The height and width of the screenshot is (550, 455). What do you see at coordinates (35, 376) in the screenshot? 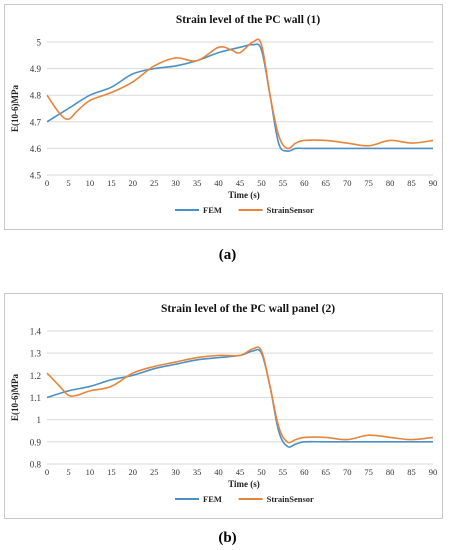
I see `y-tick-label: 1.2` at bounding box center [35, 376].